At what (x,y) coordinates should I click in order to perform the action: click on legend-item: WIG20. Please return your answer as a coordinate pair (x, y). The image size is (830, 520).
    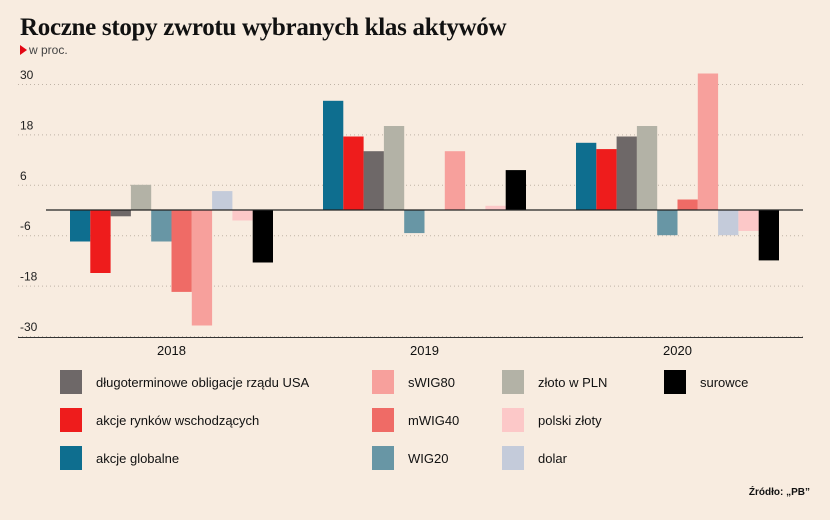
    Looking at the image, I should click on (410, 458).